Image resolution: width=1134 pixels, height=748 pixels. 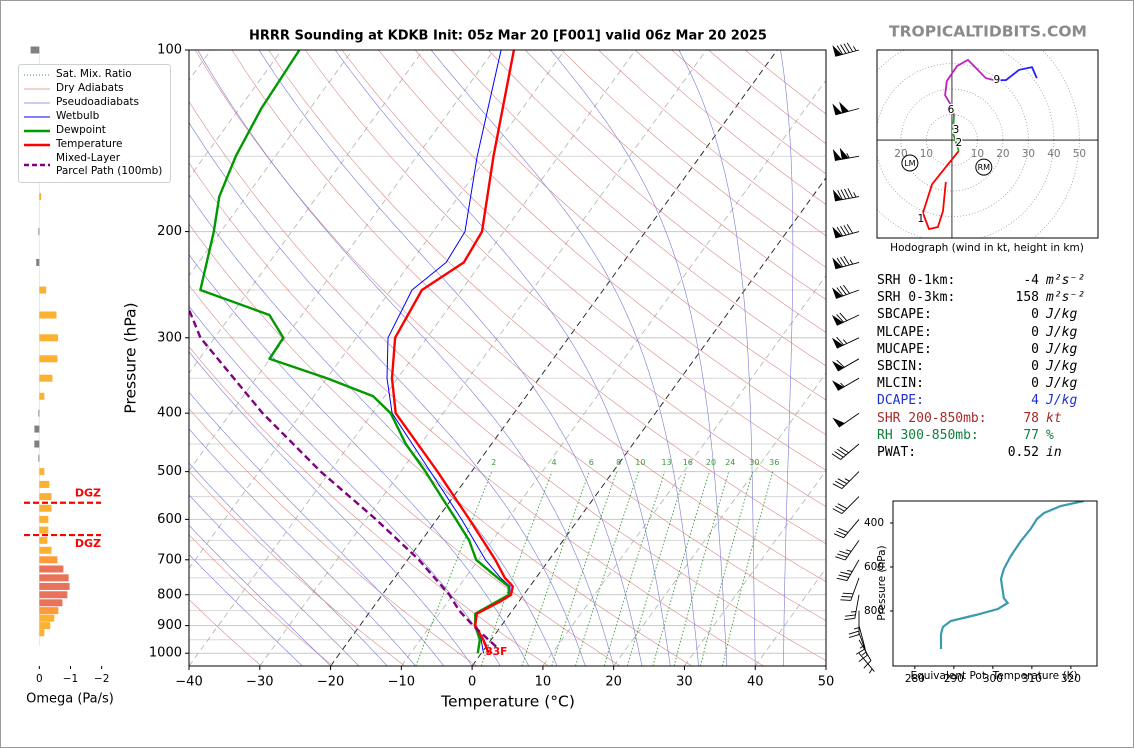 I want to click on legend-label: Dewpoint, so click(x=81, y=130).